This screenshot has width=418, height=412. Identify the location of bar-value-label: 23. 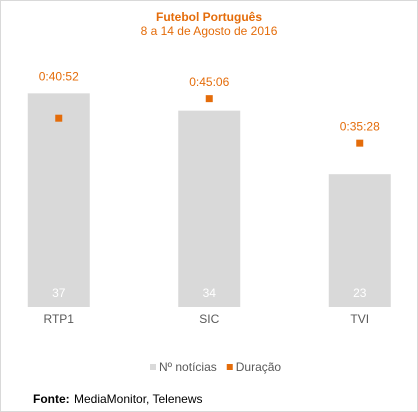
(360, 293).